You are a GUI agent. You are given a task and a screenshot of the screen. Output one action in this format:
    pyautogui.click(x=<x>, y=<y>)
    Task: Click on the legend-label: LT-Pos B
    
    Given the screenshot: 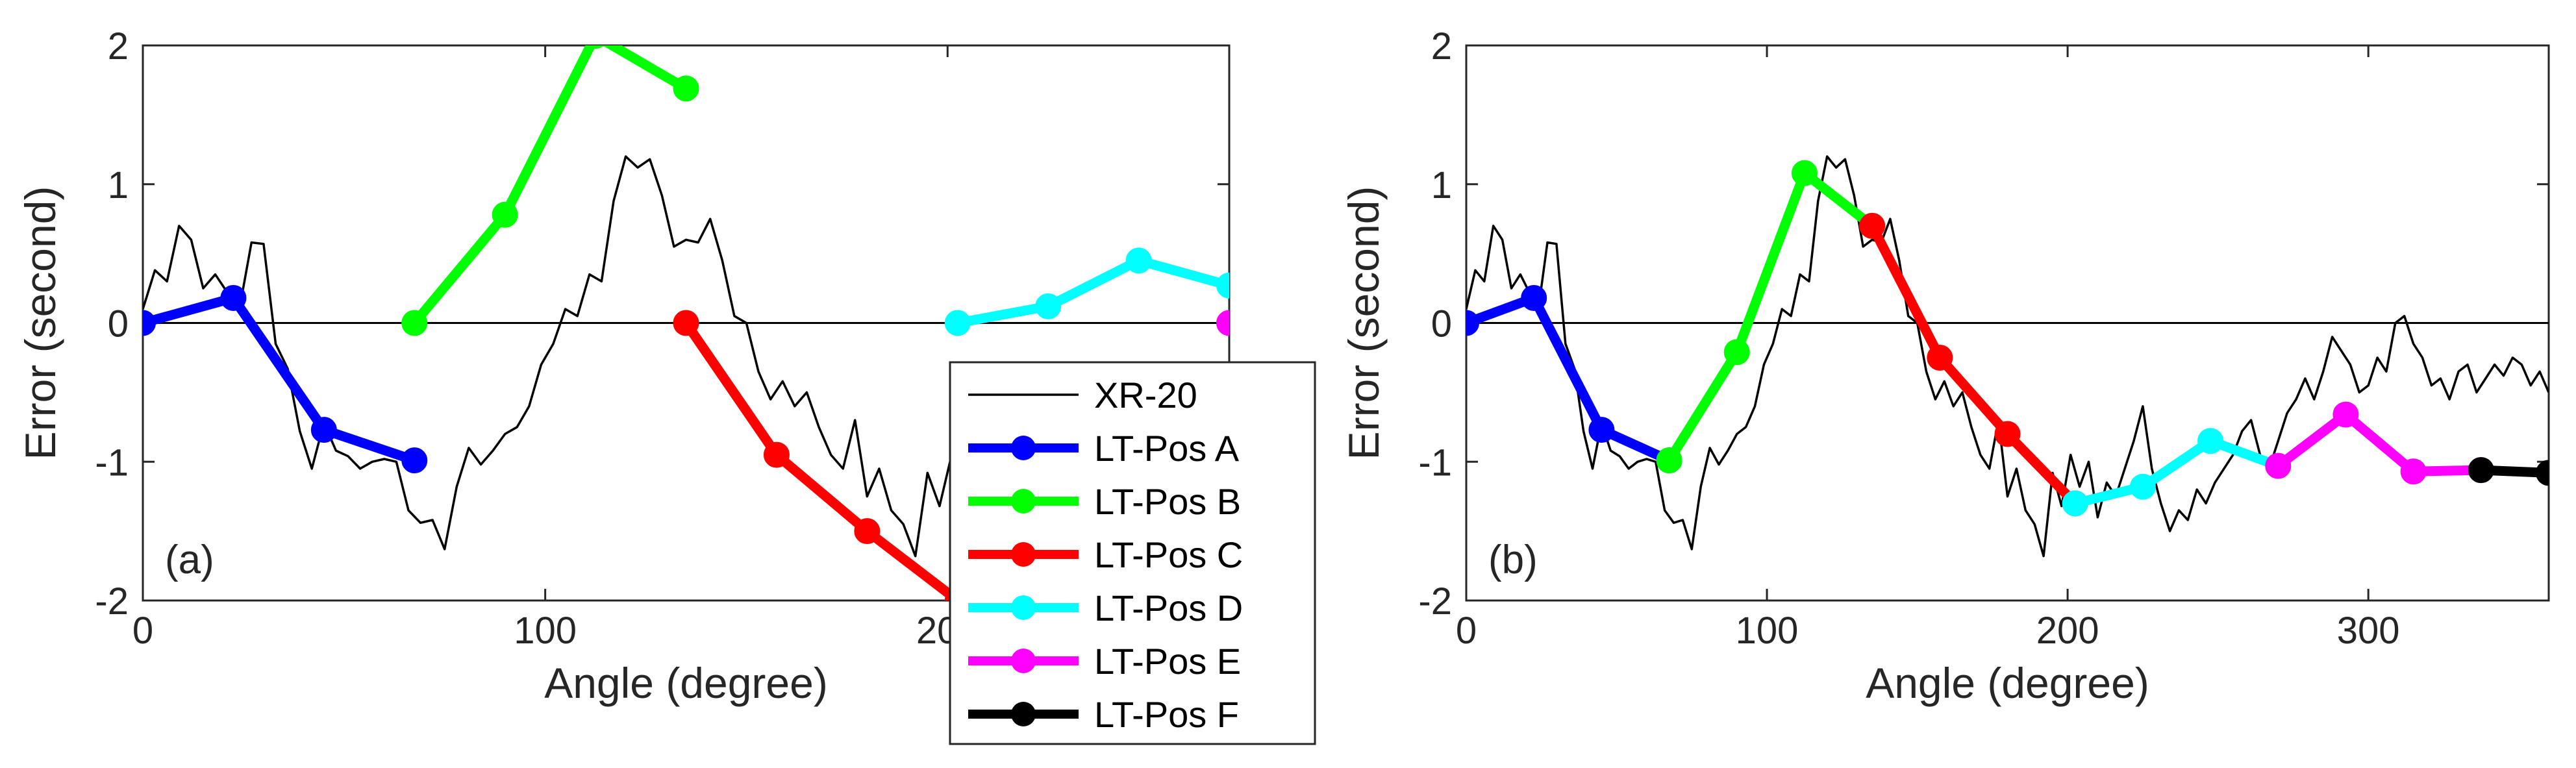 What is the action you would take?
    pyautogui.click(x=1167, y=501)
    